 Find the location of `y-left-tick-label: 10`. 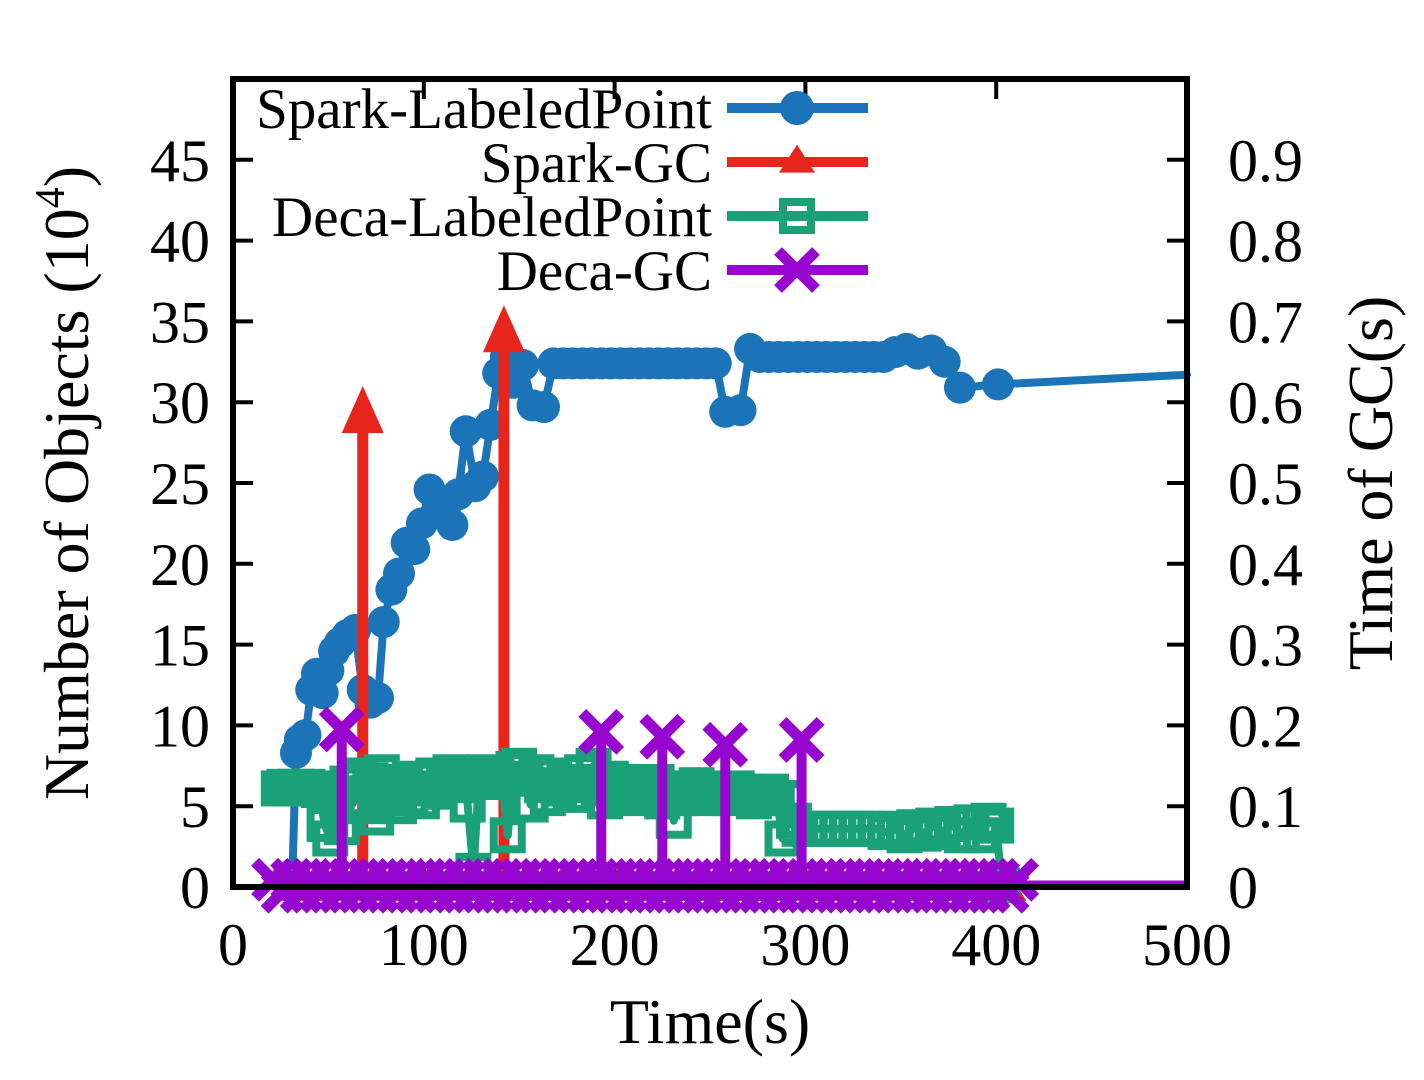

y-left-tick-label: 10 is located at coordinates (180, 726).